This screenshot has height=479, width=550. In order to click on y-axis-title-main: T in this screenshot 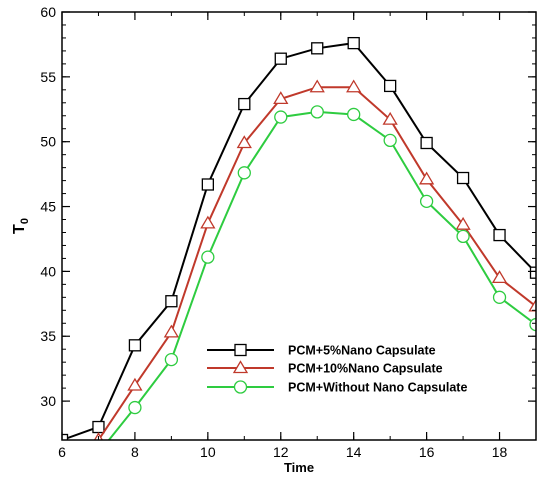, I will do `click(19, 229)`.